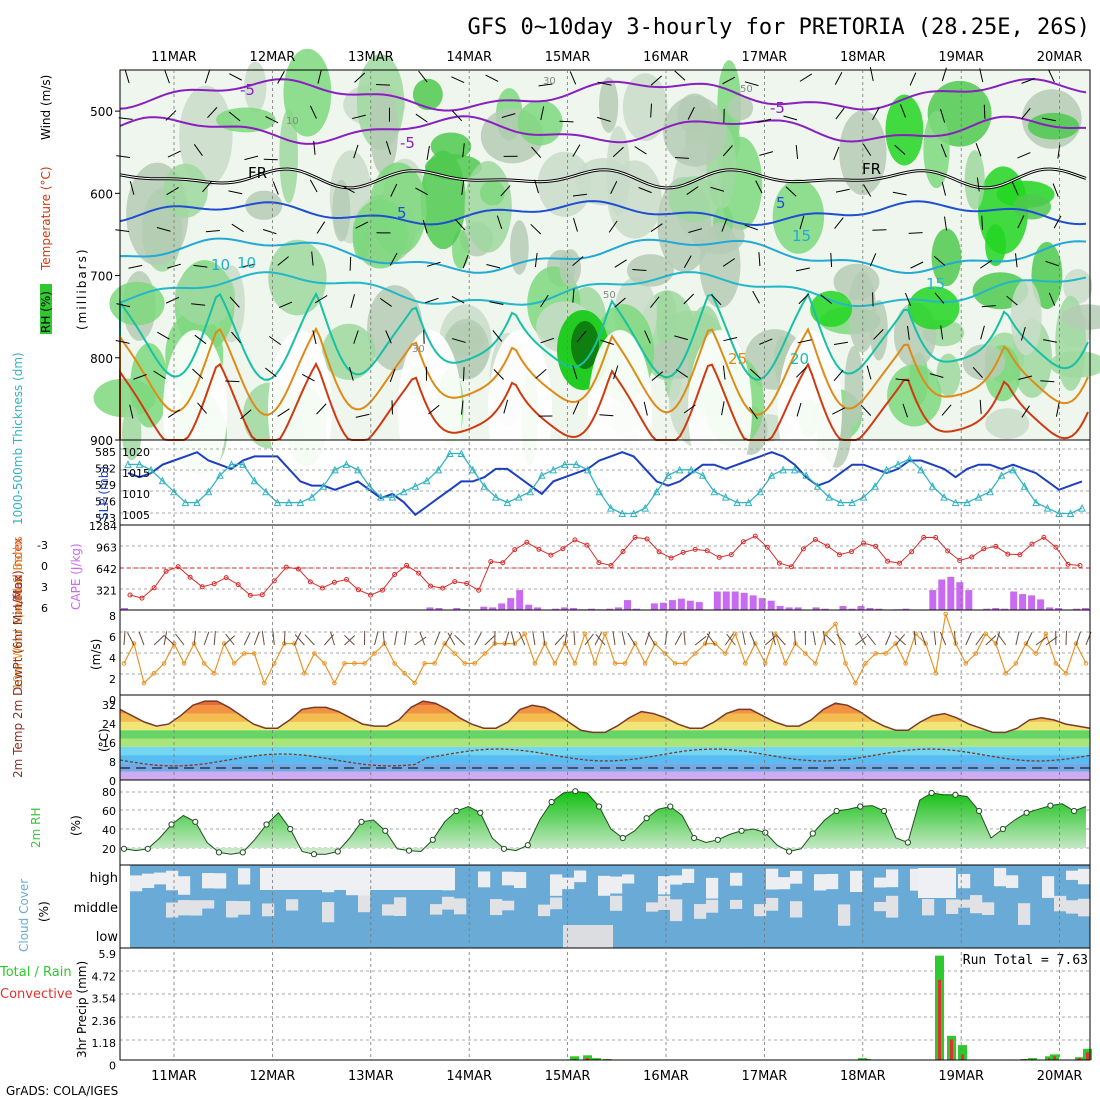 The height and width of the screenshot is (1100, 1100). Describe the element at coordinates (46, 218) in the screenshot. I see `ylabel-temperature: Temperature (°C)` at that location.